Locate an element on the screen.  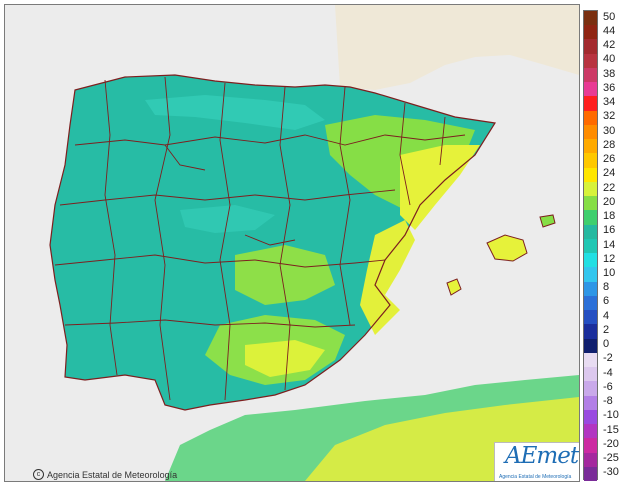
legend-label: 4 is located at coordinates (606, 315).